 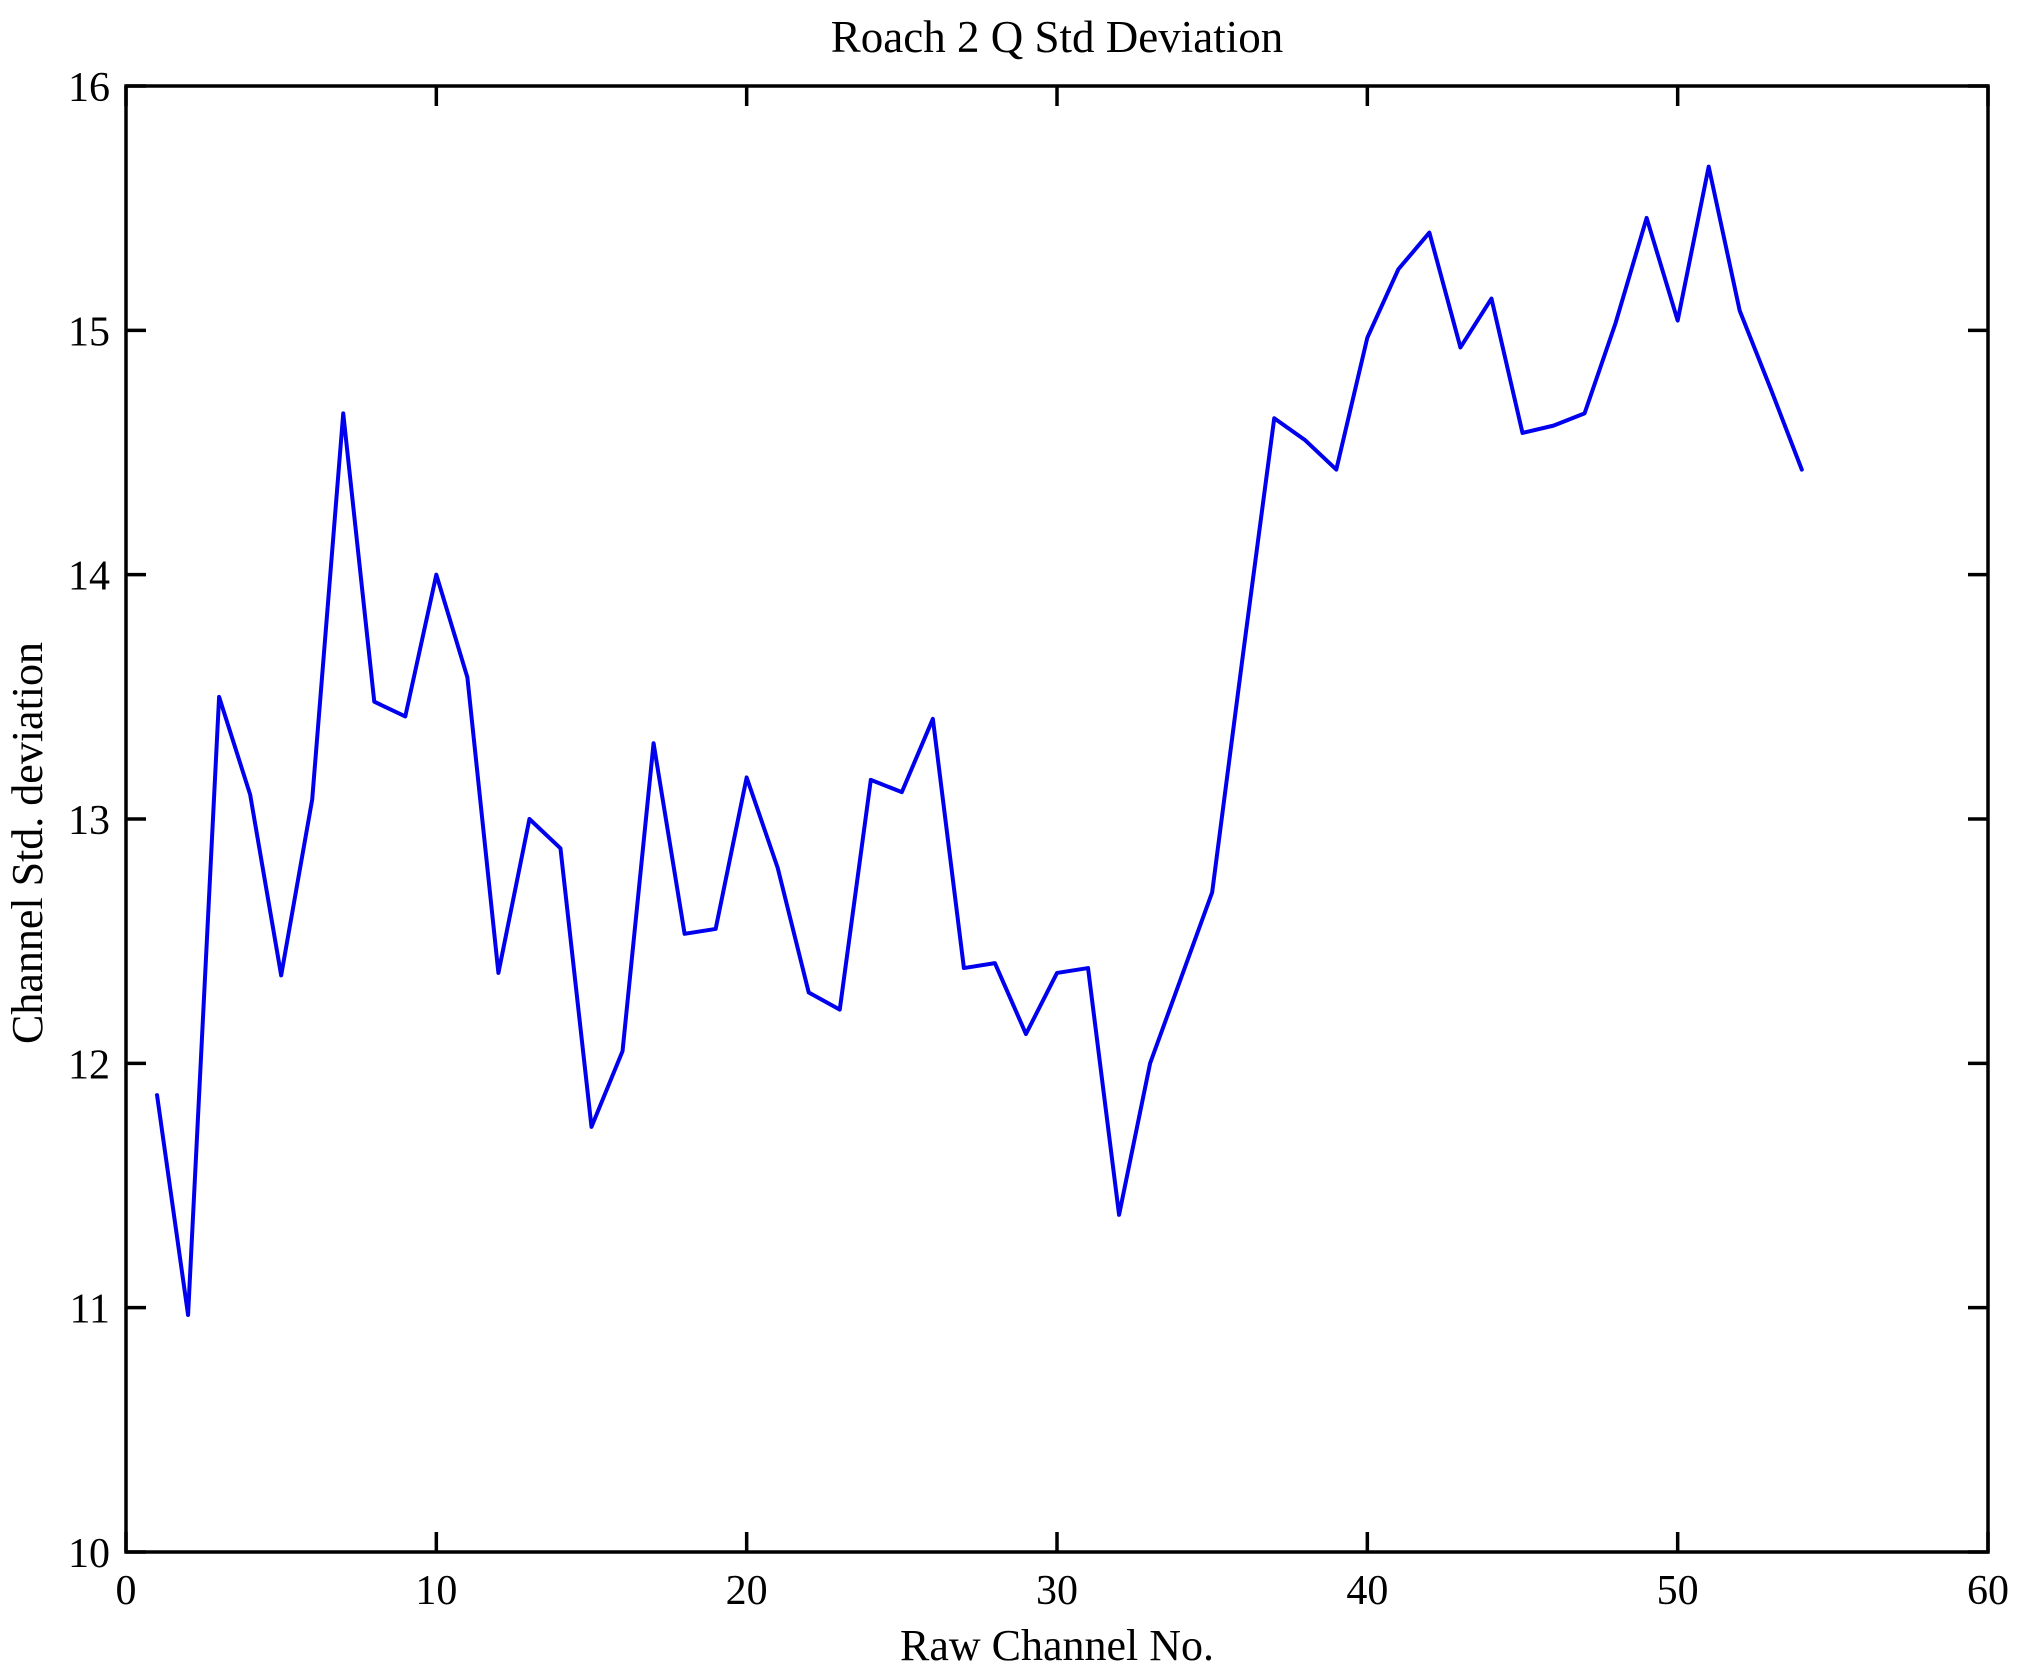 I want to click on x-tick-label: 0, so click(x=126, y=1591).